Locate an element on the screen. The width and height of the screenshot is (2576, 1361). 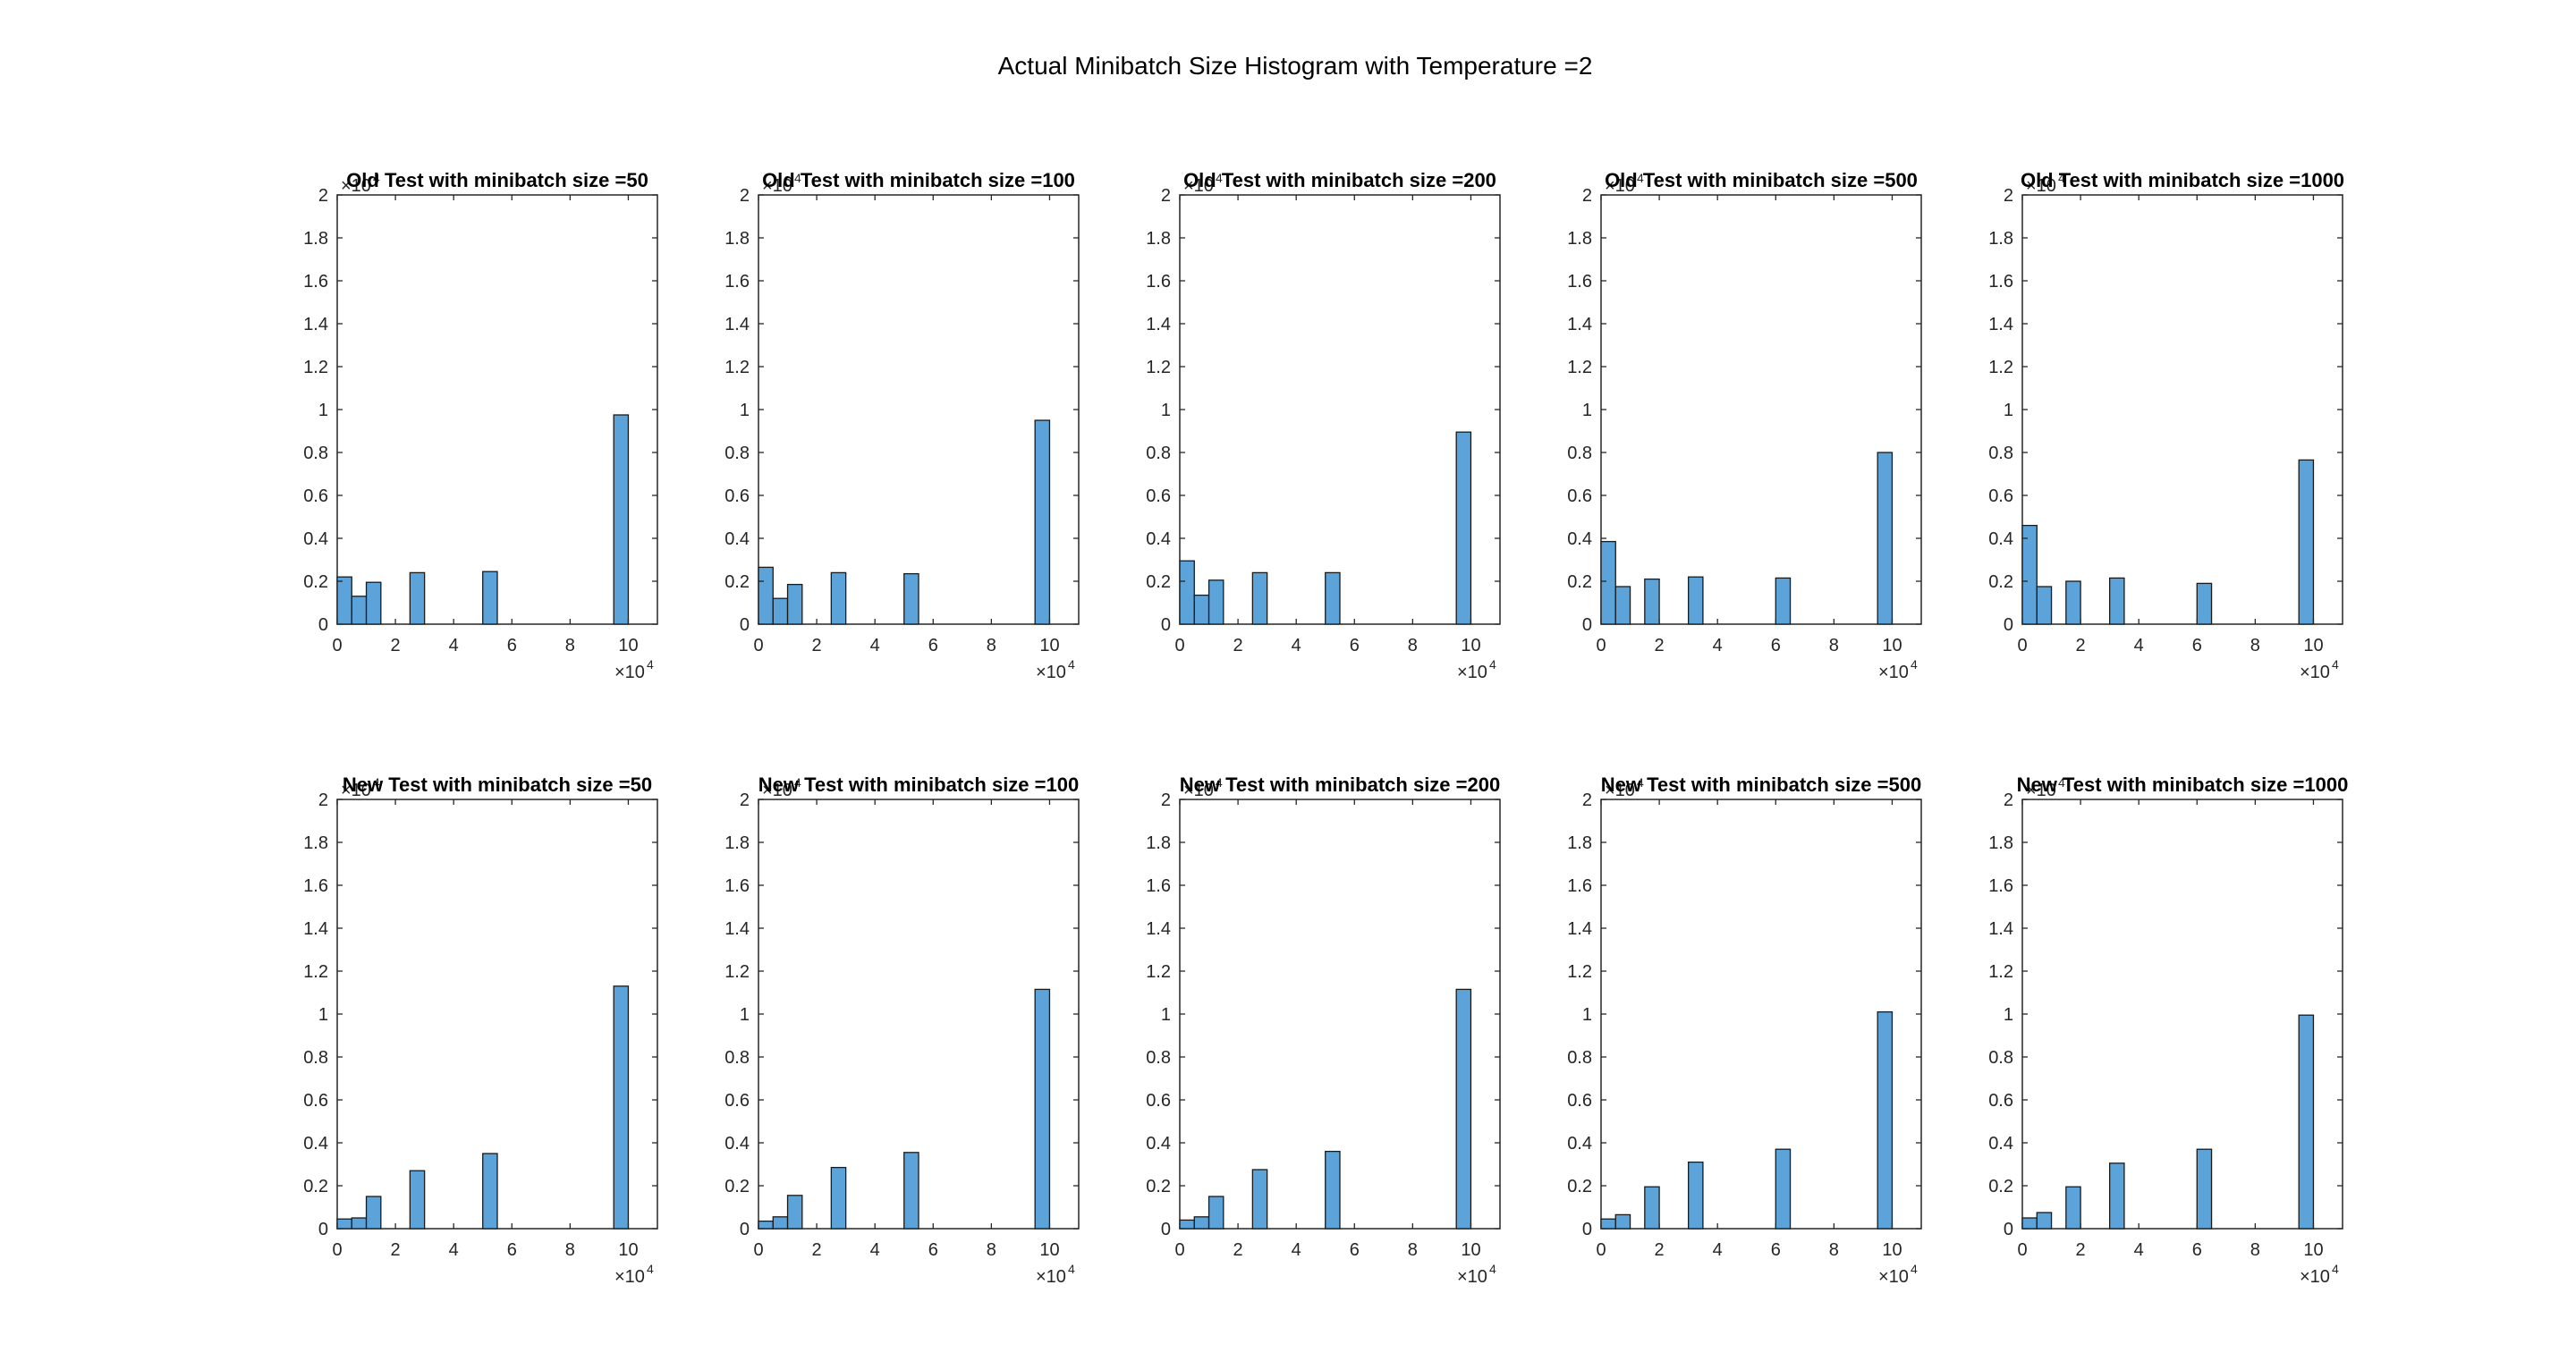
subplot-title: Old Test with minibatch size =100 is located at coordinates (918, 180).